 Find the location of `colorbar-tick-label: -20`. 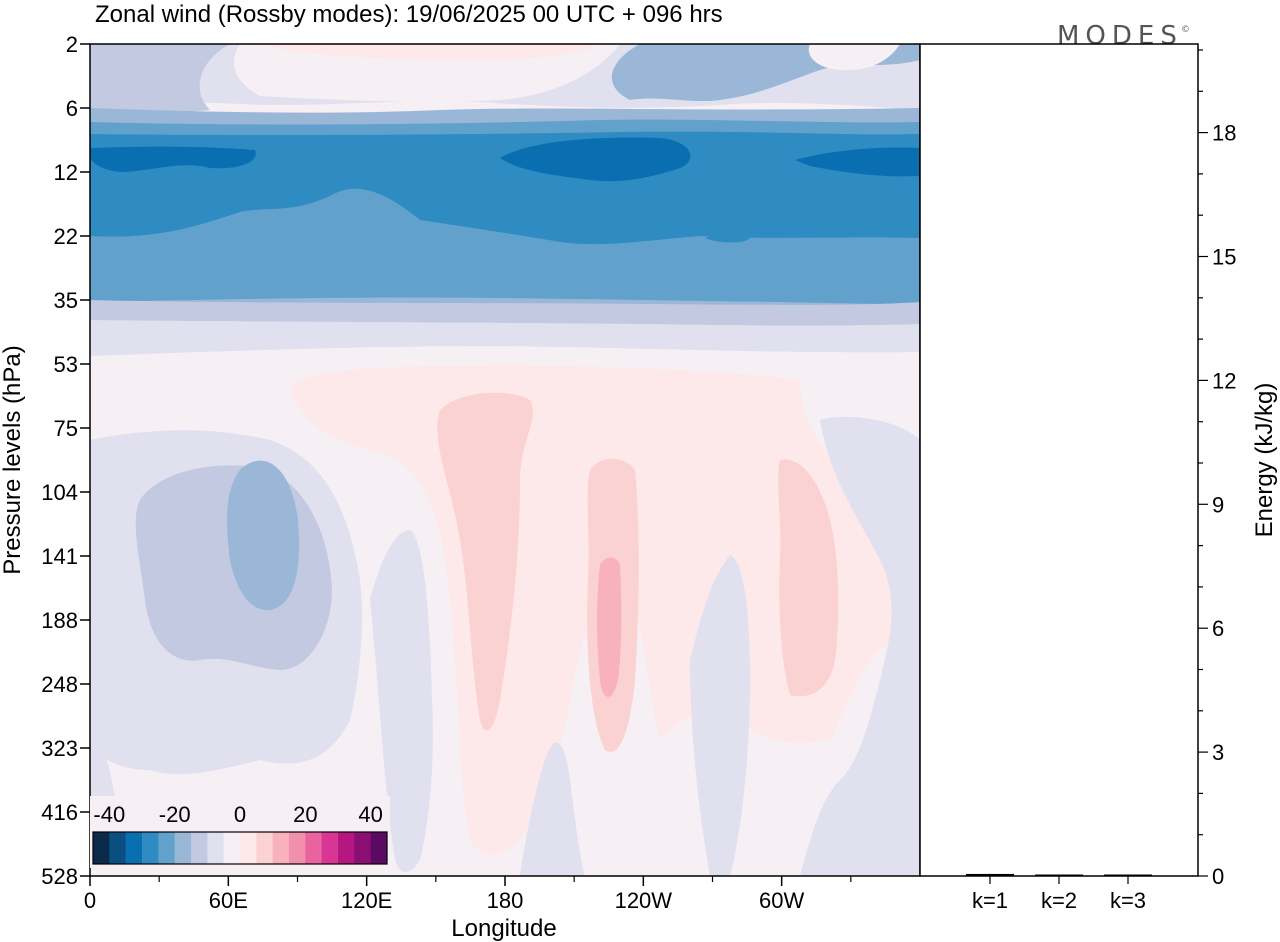

colorbar-tick-label: -20 is located at coordinates (175, 814).